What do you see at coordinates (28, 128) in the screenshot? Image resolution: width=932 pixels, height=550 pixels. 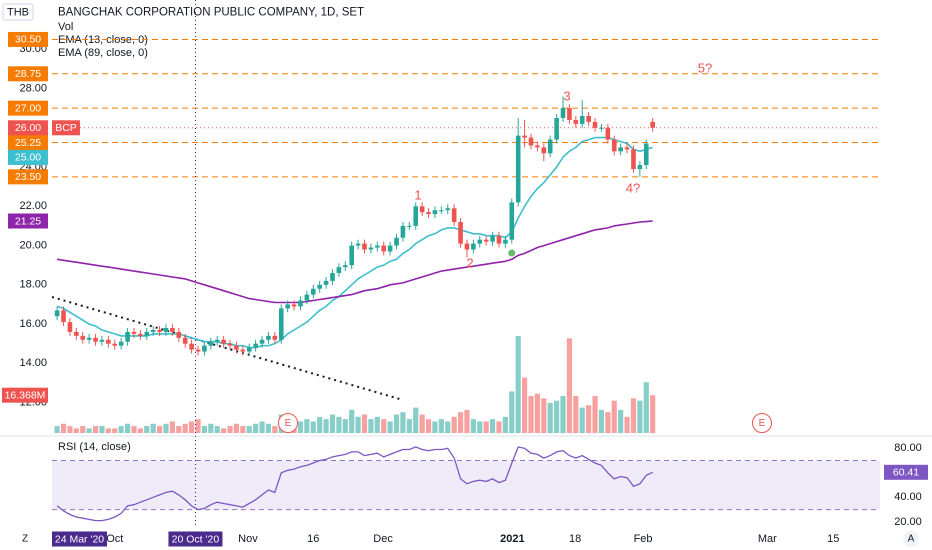 I see `price-label: 26.00` at bounding box center [28, 128].